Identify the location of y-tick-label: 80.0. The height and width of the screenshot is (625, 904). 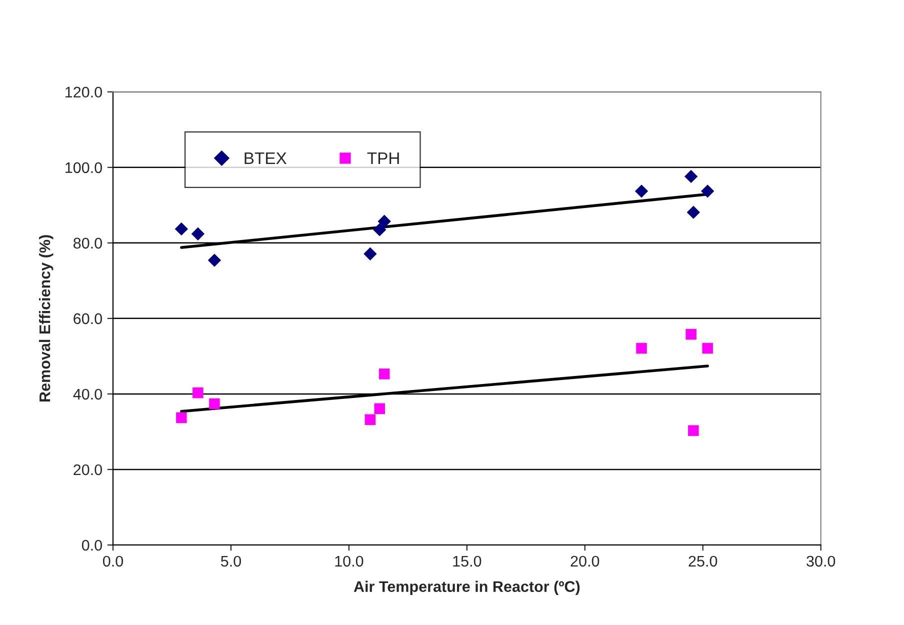
(88, 243).